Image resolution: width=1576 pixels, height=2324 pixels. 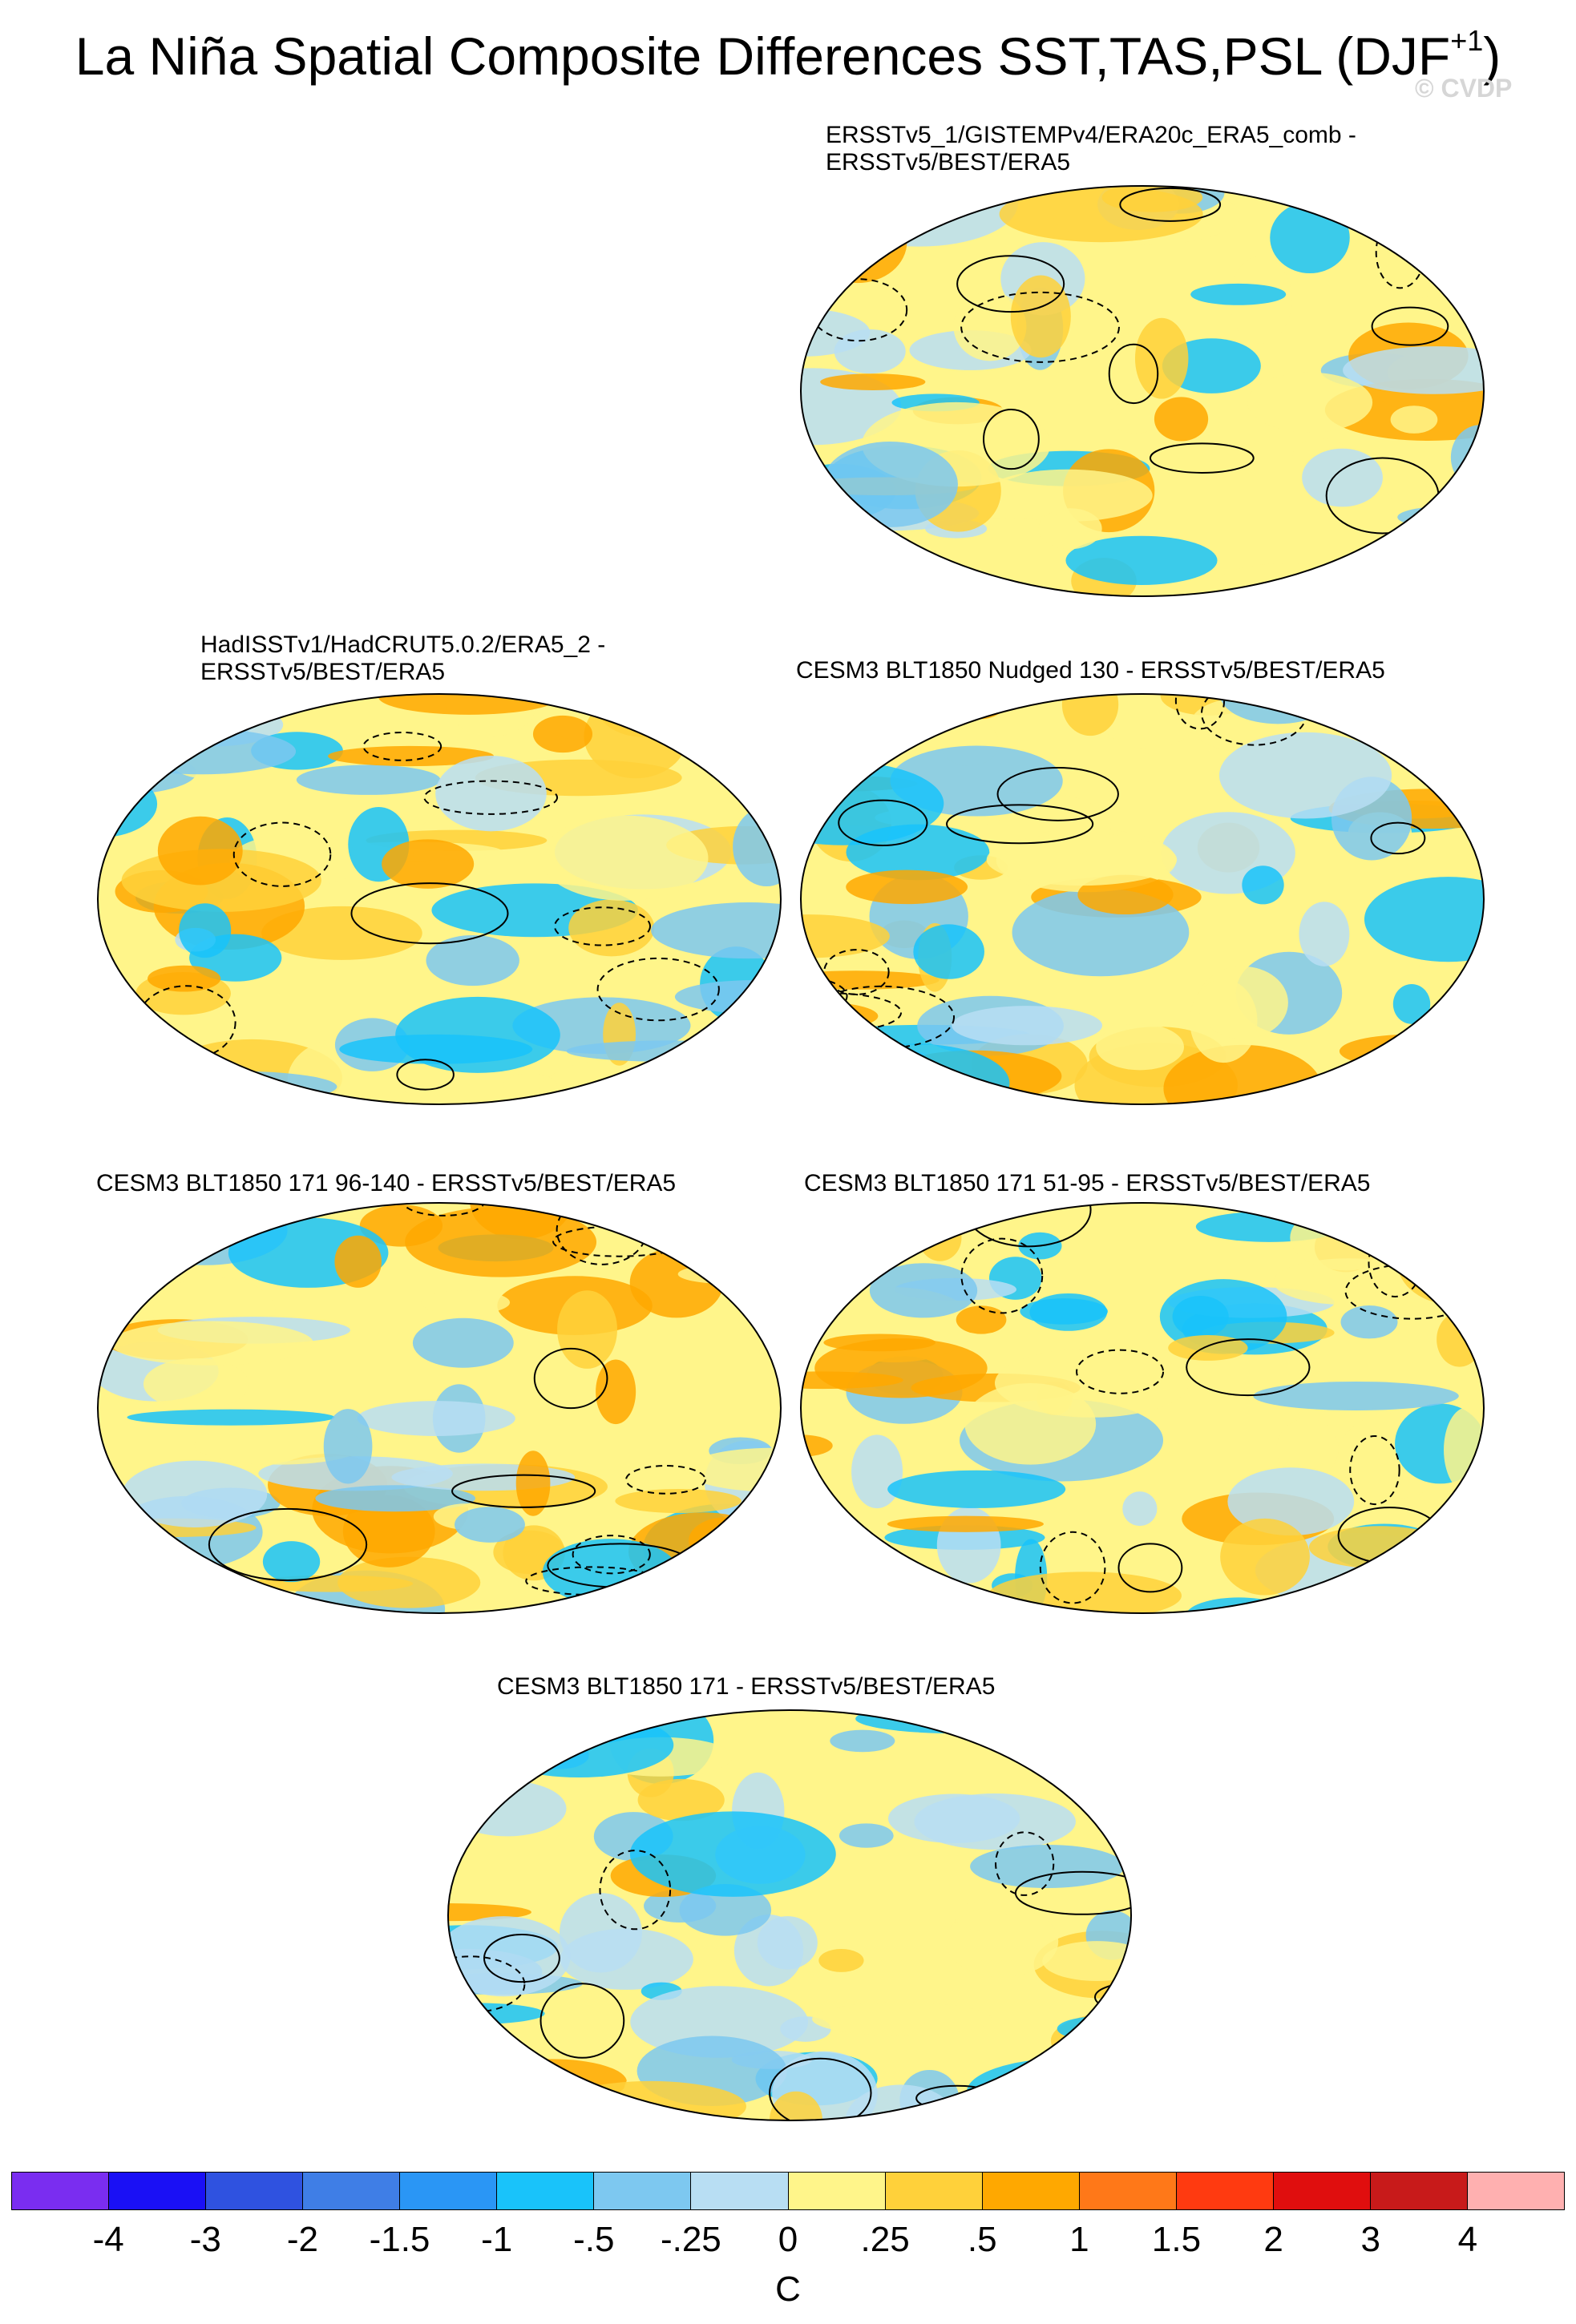 What do you see at coordinates (1467, 2239) in the screenshot?
I see `colorbar-tick-label: 4` at bounding box center [1467, 2239].